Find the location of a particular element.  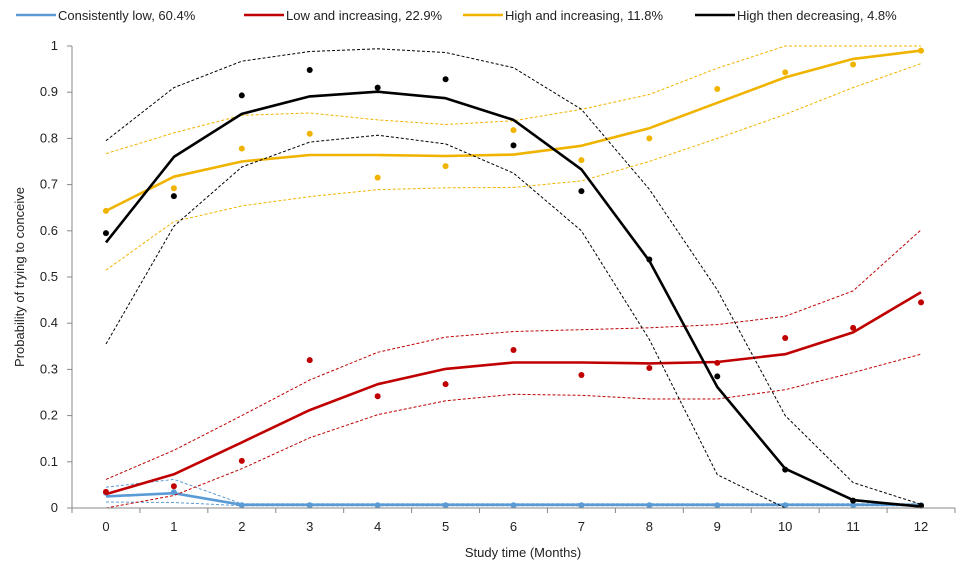

x-tick-label: 6 is located at coordinates (513, 526).